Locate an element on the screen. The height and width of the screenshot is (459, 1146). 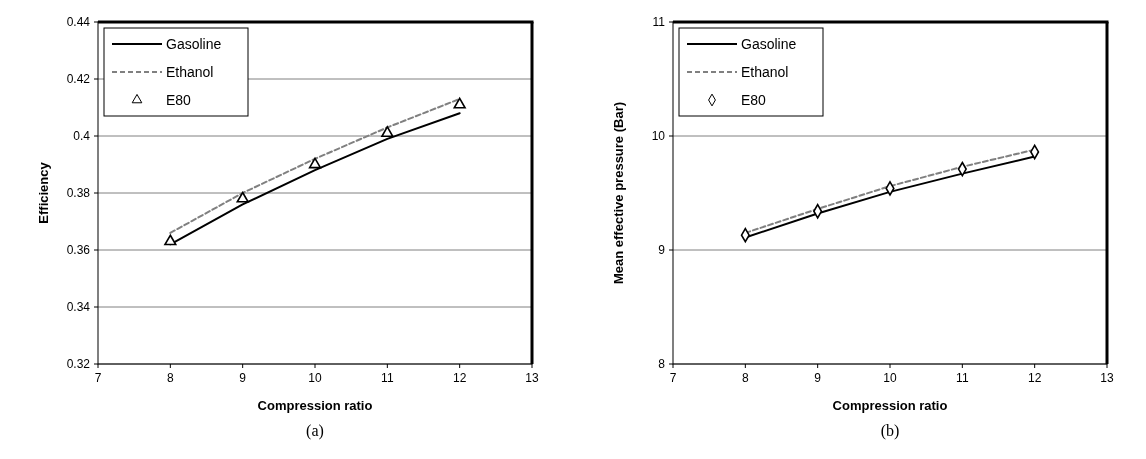
y-axis-title: Mean effective pressure (Bar) is located at coordinates (618, 193).